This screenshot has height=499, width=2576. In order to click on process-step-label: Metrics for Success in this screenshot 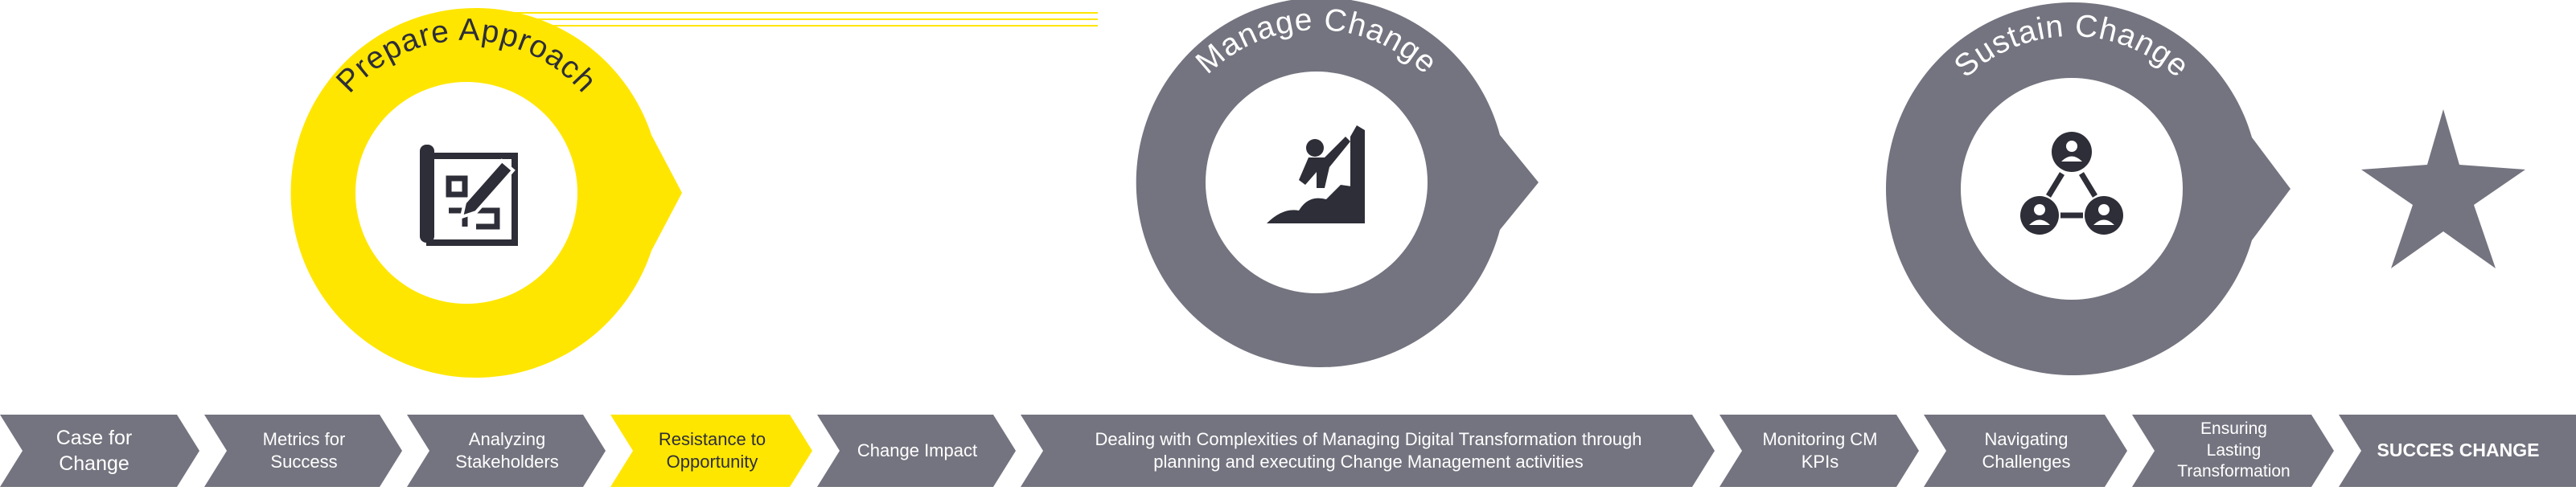, I will do `click(304, 450)`.